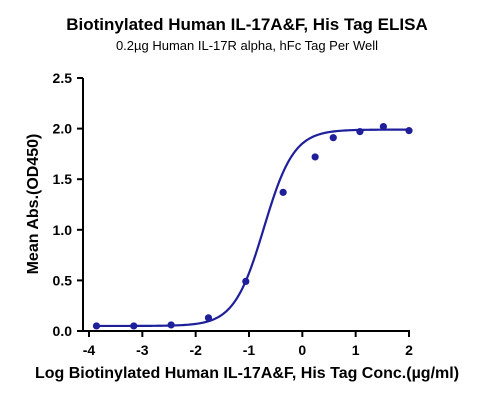 This screenshot has width=495, height=400. What do you see at coordinates (63, 230) in the screenshot?
I see `y-tick-label: 1.0` at bounding box center [63, 230].